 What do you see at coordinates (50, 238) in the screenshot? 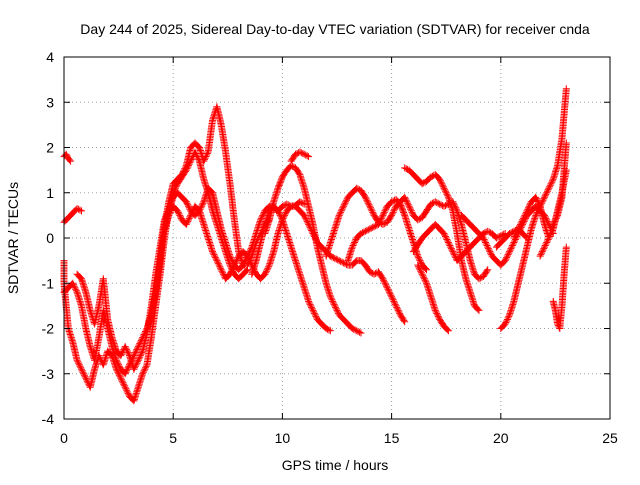
I see `y-tick-label: 0` at bounding box center [50, 238].